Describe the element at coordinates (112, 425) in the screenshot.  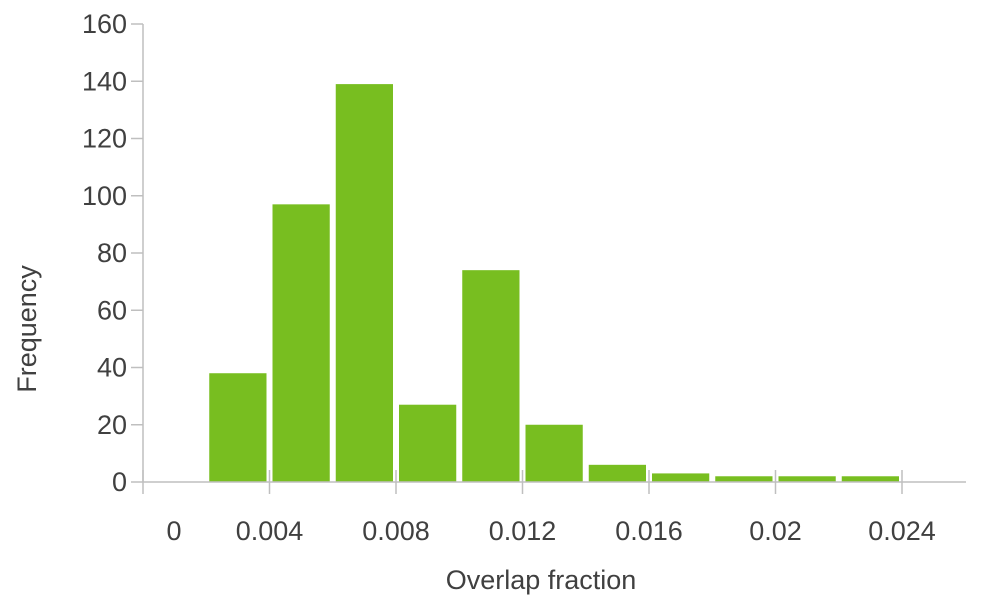
I see `y-tick-label: 20` at that location.